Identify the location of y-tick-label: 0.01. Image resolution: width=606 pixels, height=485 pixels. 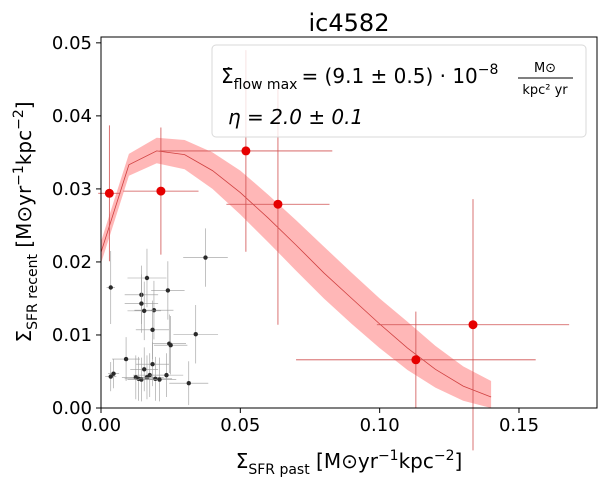
(72, 335).